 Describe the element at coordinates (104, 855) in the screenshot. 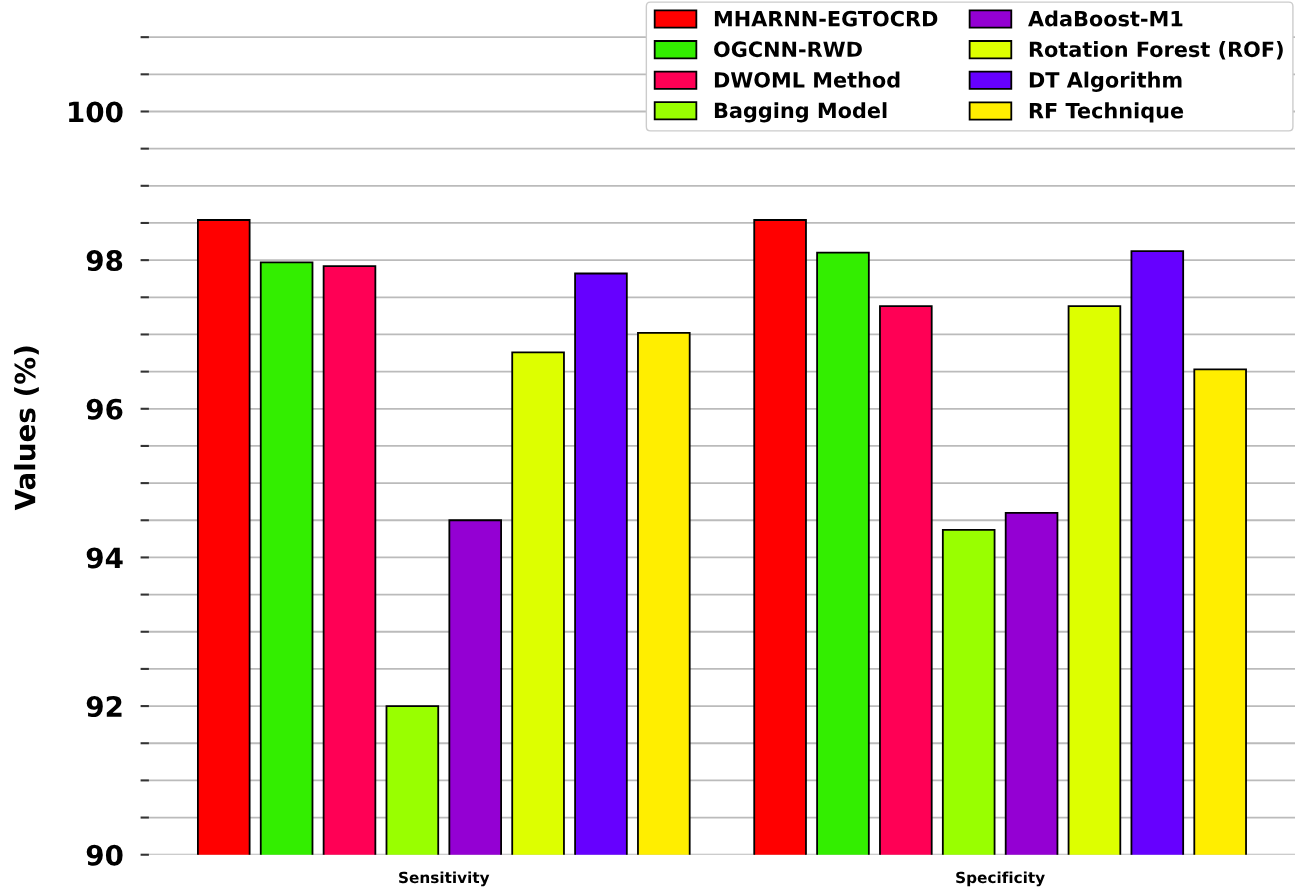

I see `y-tick-label: 90` at that location.